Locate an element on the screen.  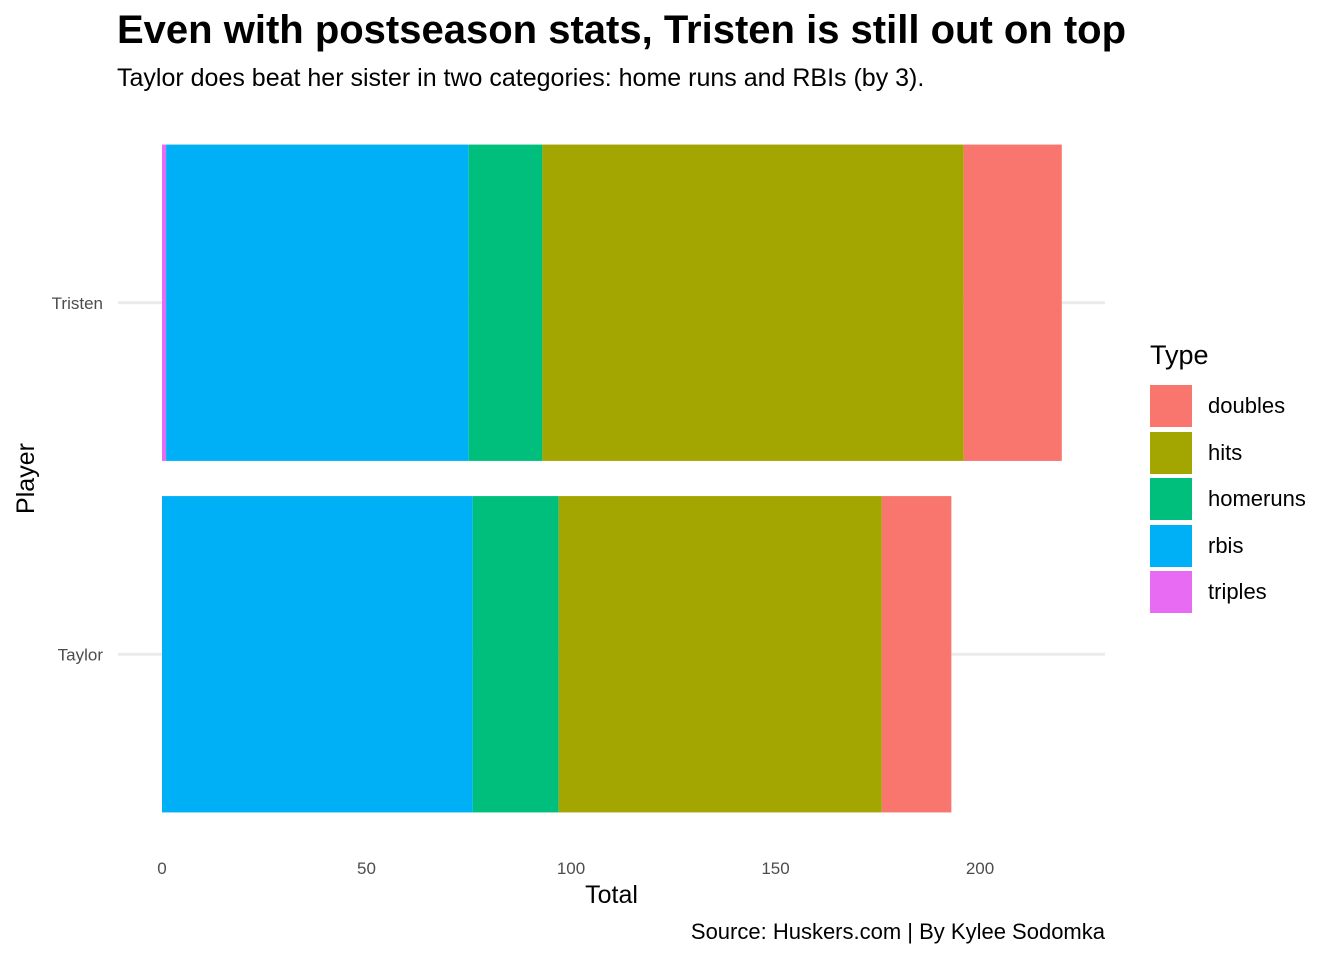
legend-key-hits is located at coordinates (1171, 452).